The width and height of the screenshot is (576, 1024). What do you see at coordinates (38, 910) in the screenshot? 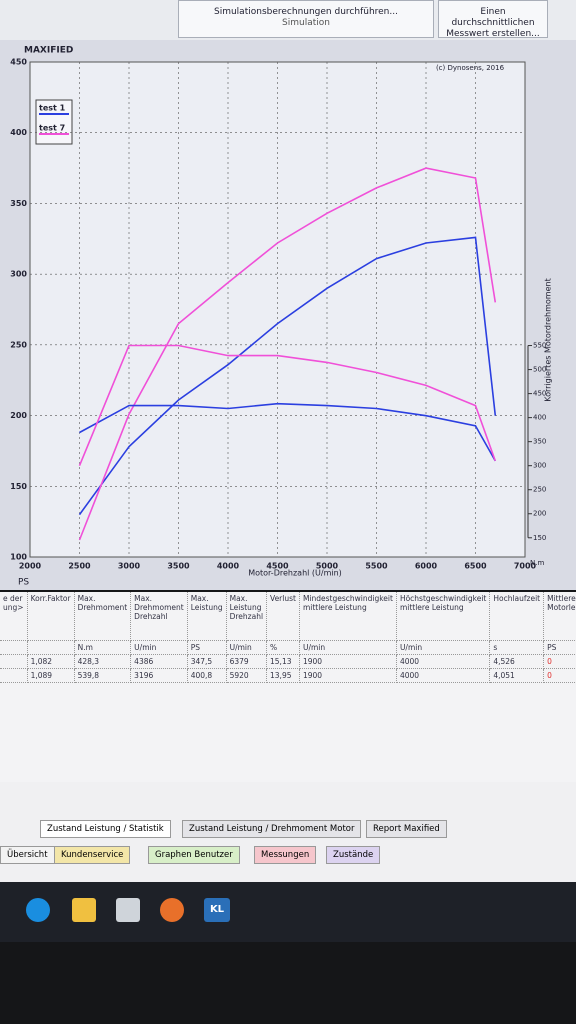
I see `edge-icon` at bounding box center [38, 910].